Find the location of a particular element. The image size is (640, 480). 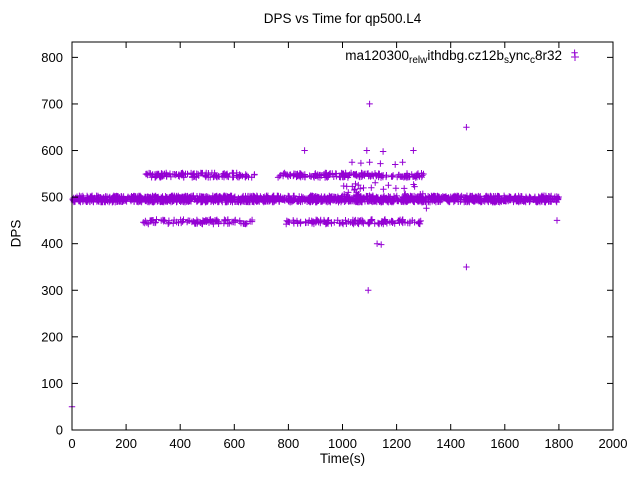

legend-entry: ma120300relwithdbg.cz12bsyncc8r32 is located at coordinates (317, 57).